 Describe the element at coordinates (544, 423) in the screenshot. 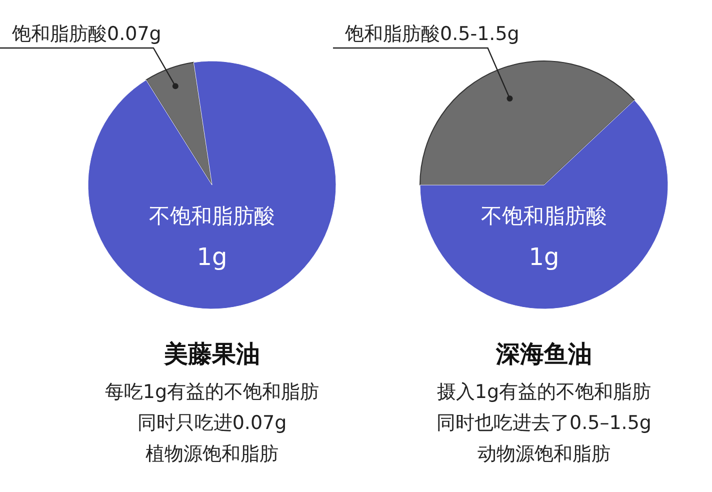

I see `text: 同时也吃进去了0.5–1.5g` at that location.